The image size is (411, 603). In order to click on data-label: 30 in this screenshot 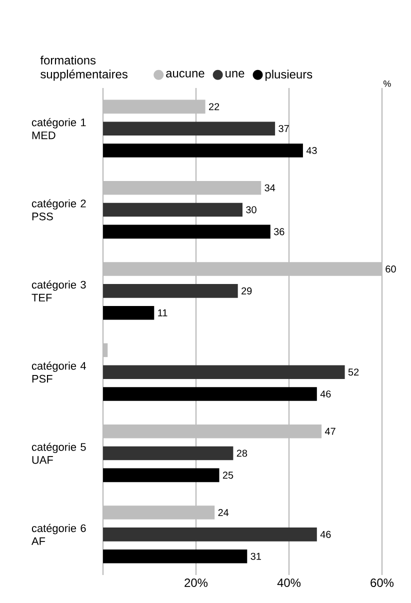, I will do `click(251, 210)`.